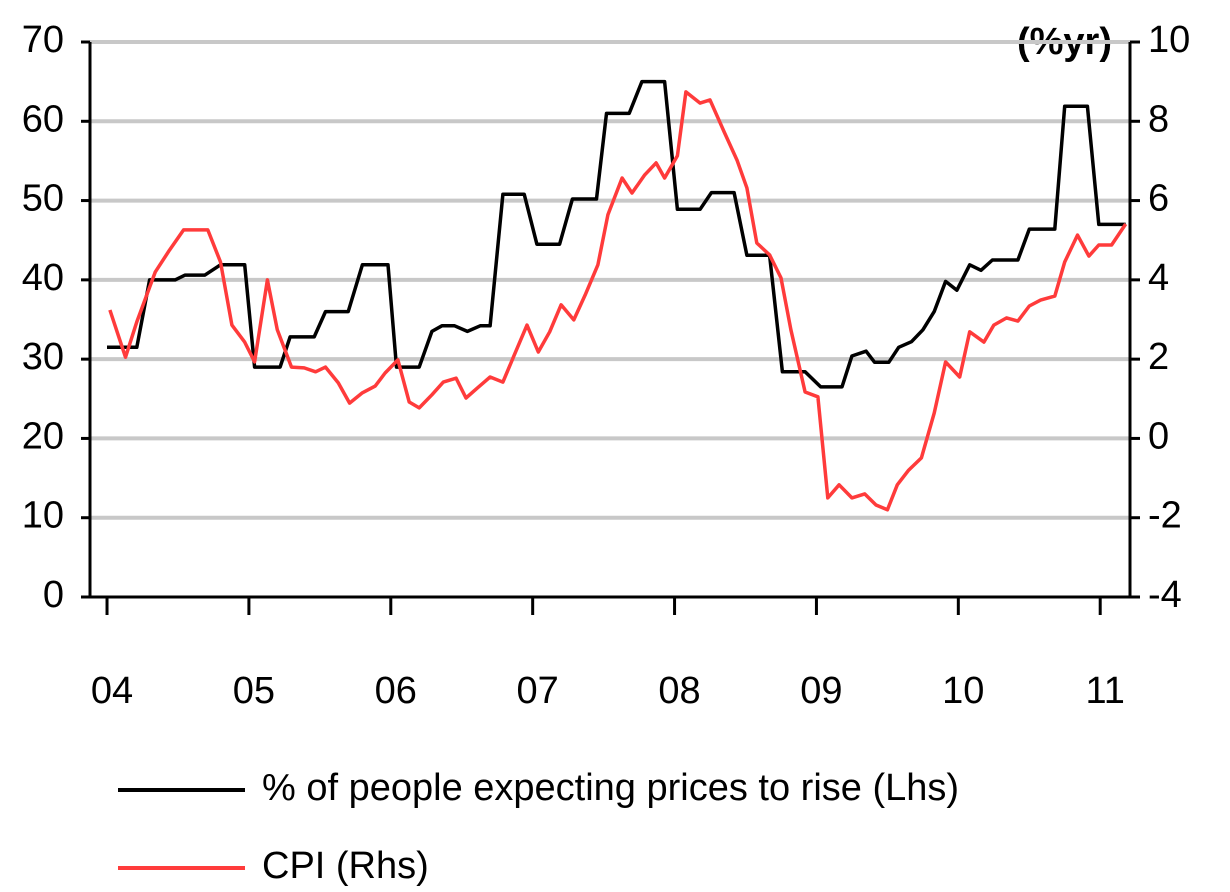 This screenshot has width=1230, height=892. Describe the element at coordinates (1158, 436) in the screenshot. I see `y2-tick-label: 0` at that location.